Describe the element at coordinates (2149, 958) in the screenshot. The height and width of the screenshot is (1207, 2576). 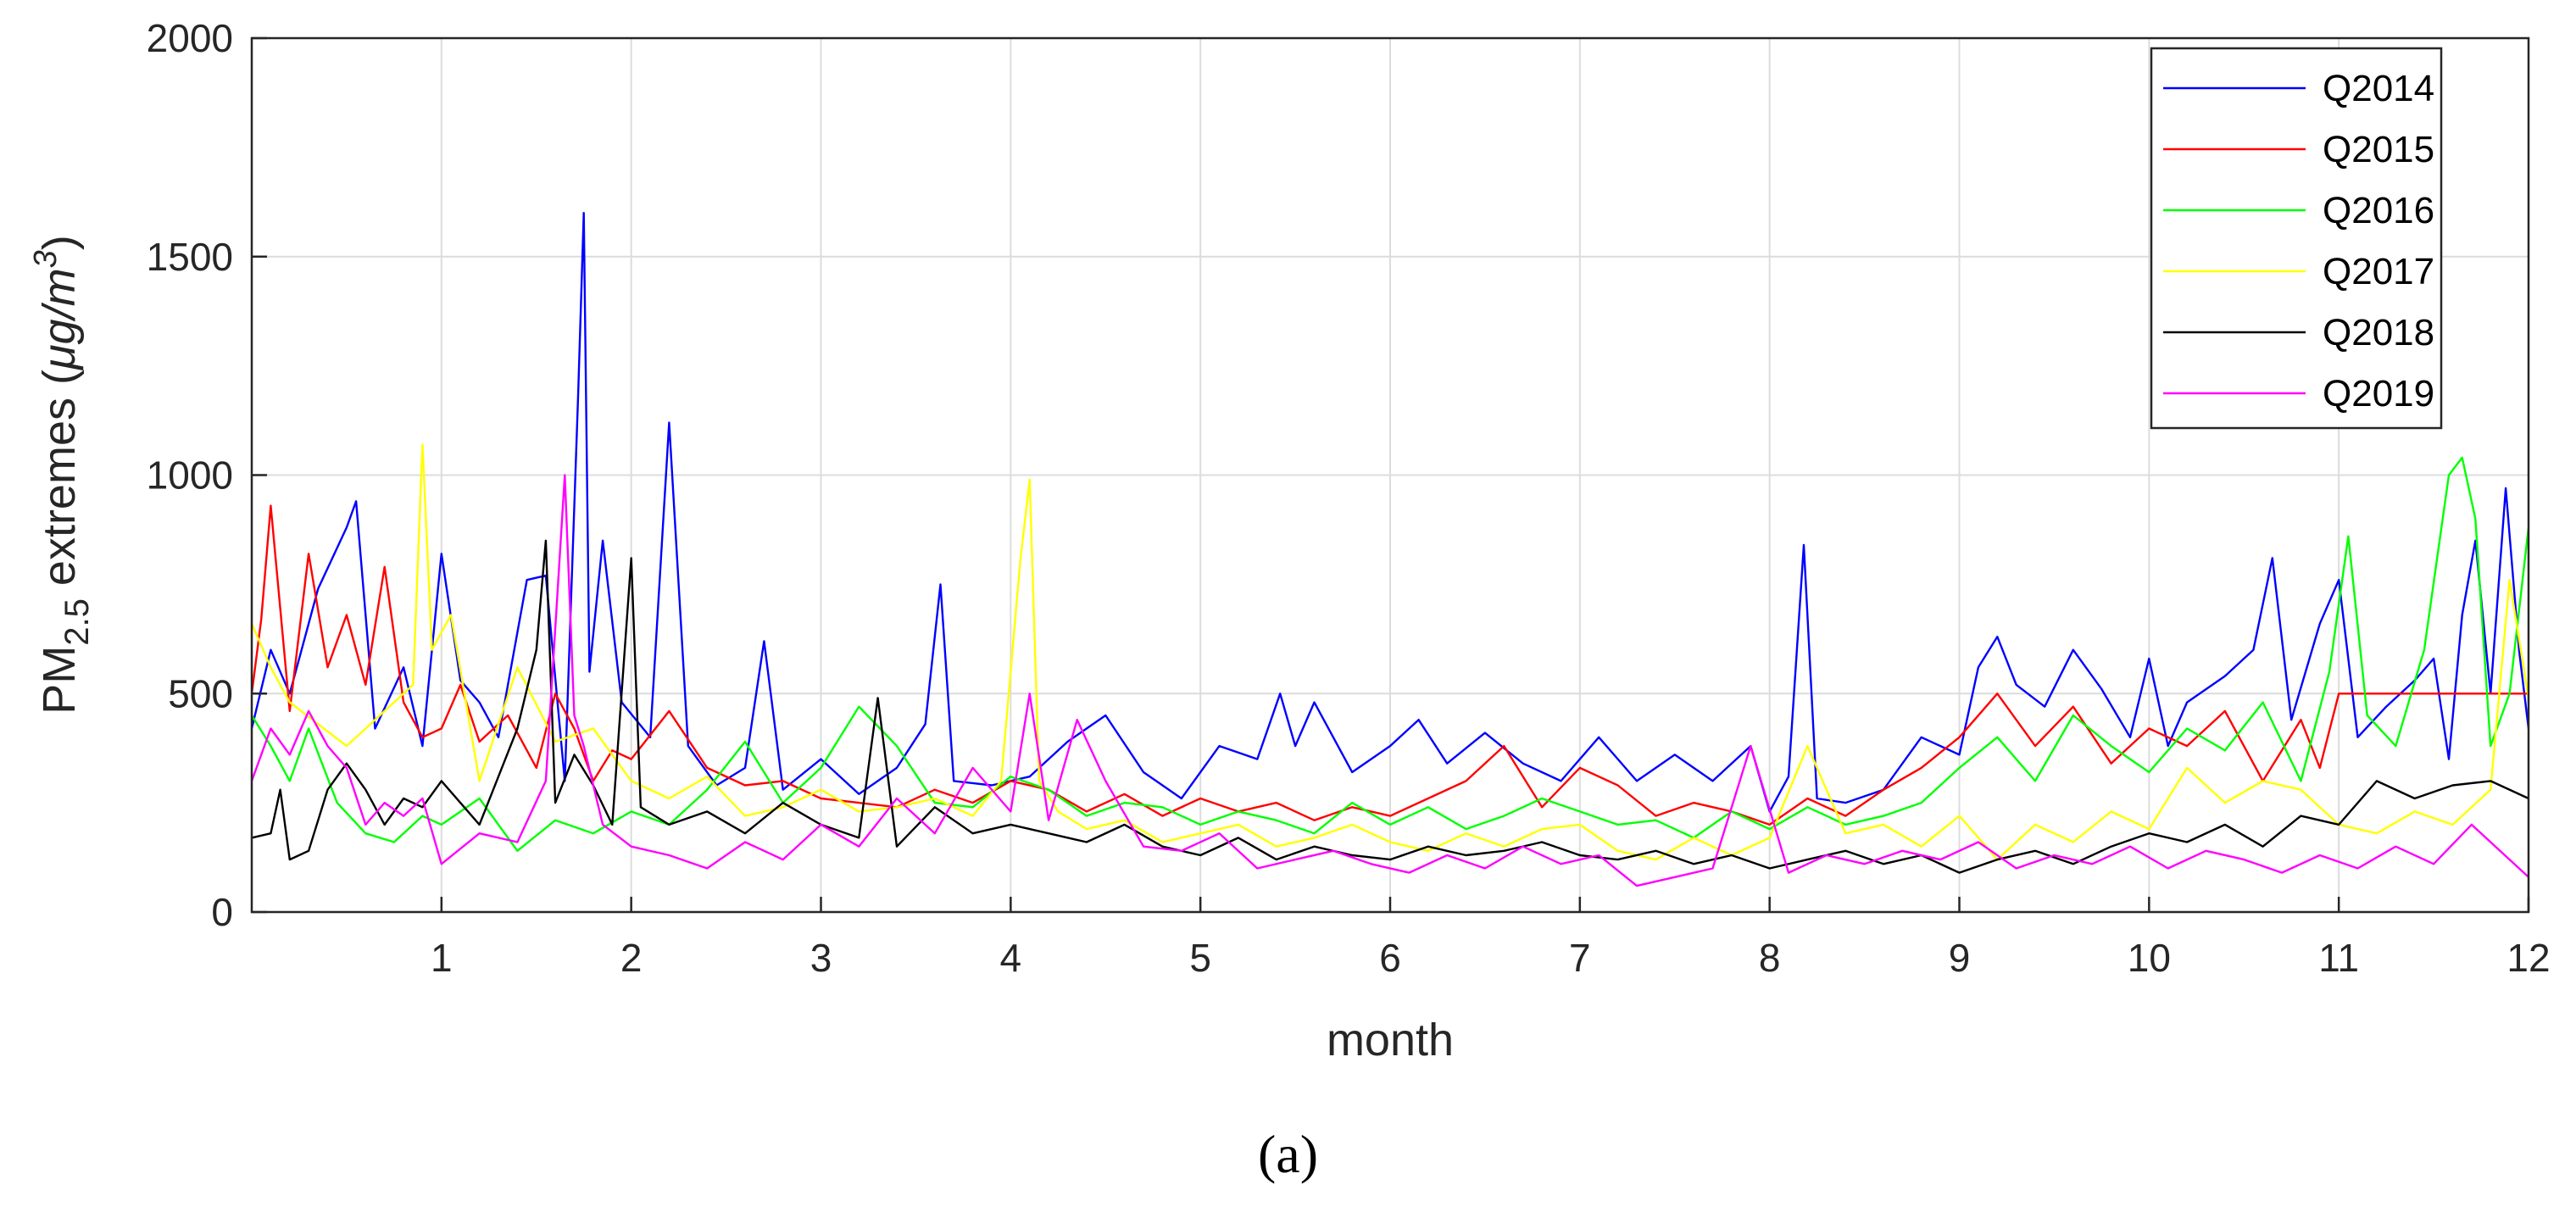
I see `x-tick-label: 10` at that location.